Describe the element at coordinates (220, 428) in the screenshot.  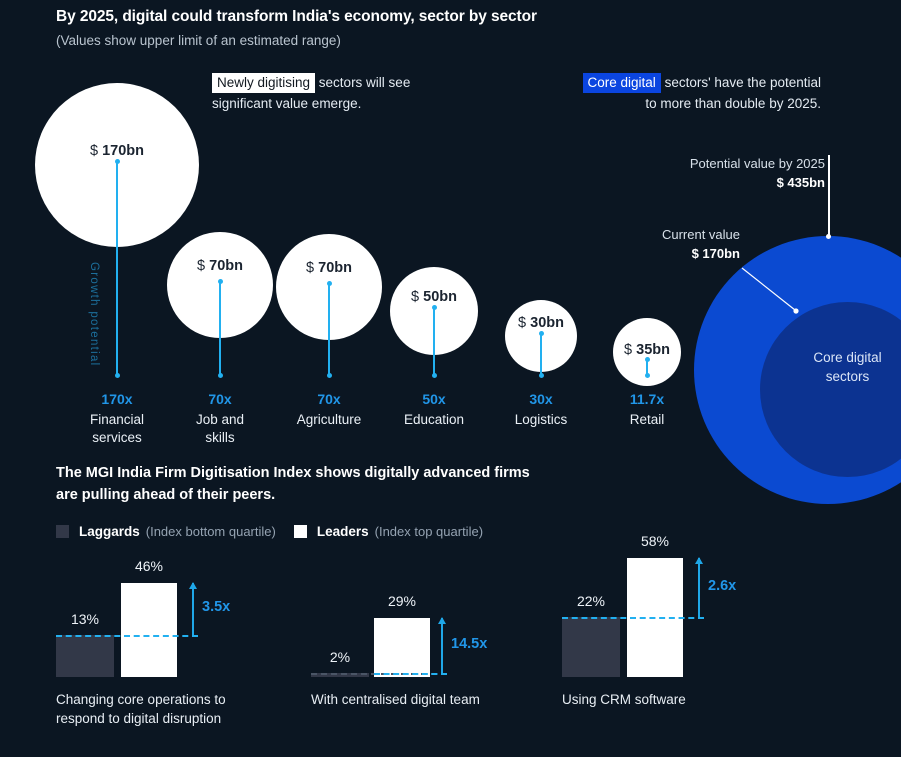
I see `sector-name-1: Job and skills` at that location.